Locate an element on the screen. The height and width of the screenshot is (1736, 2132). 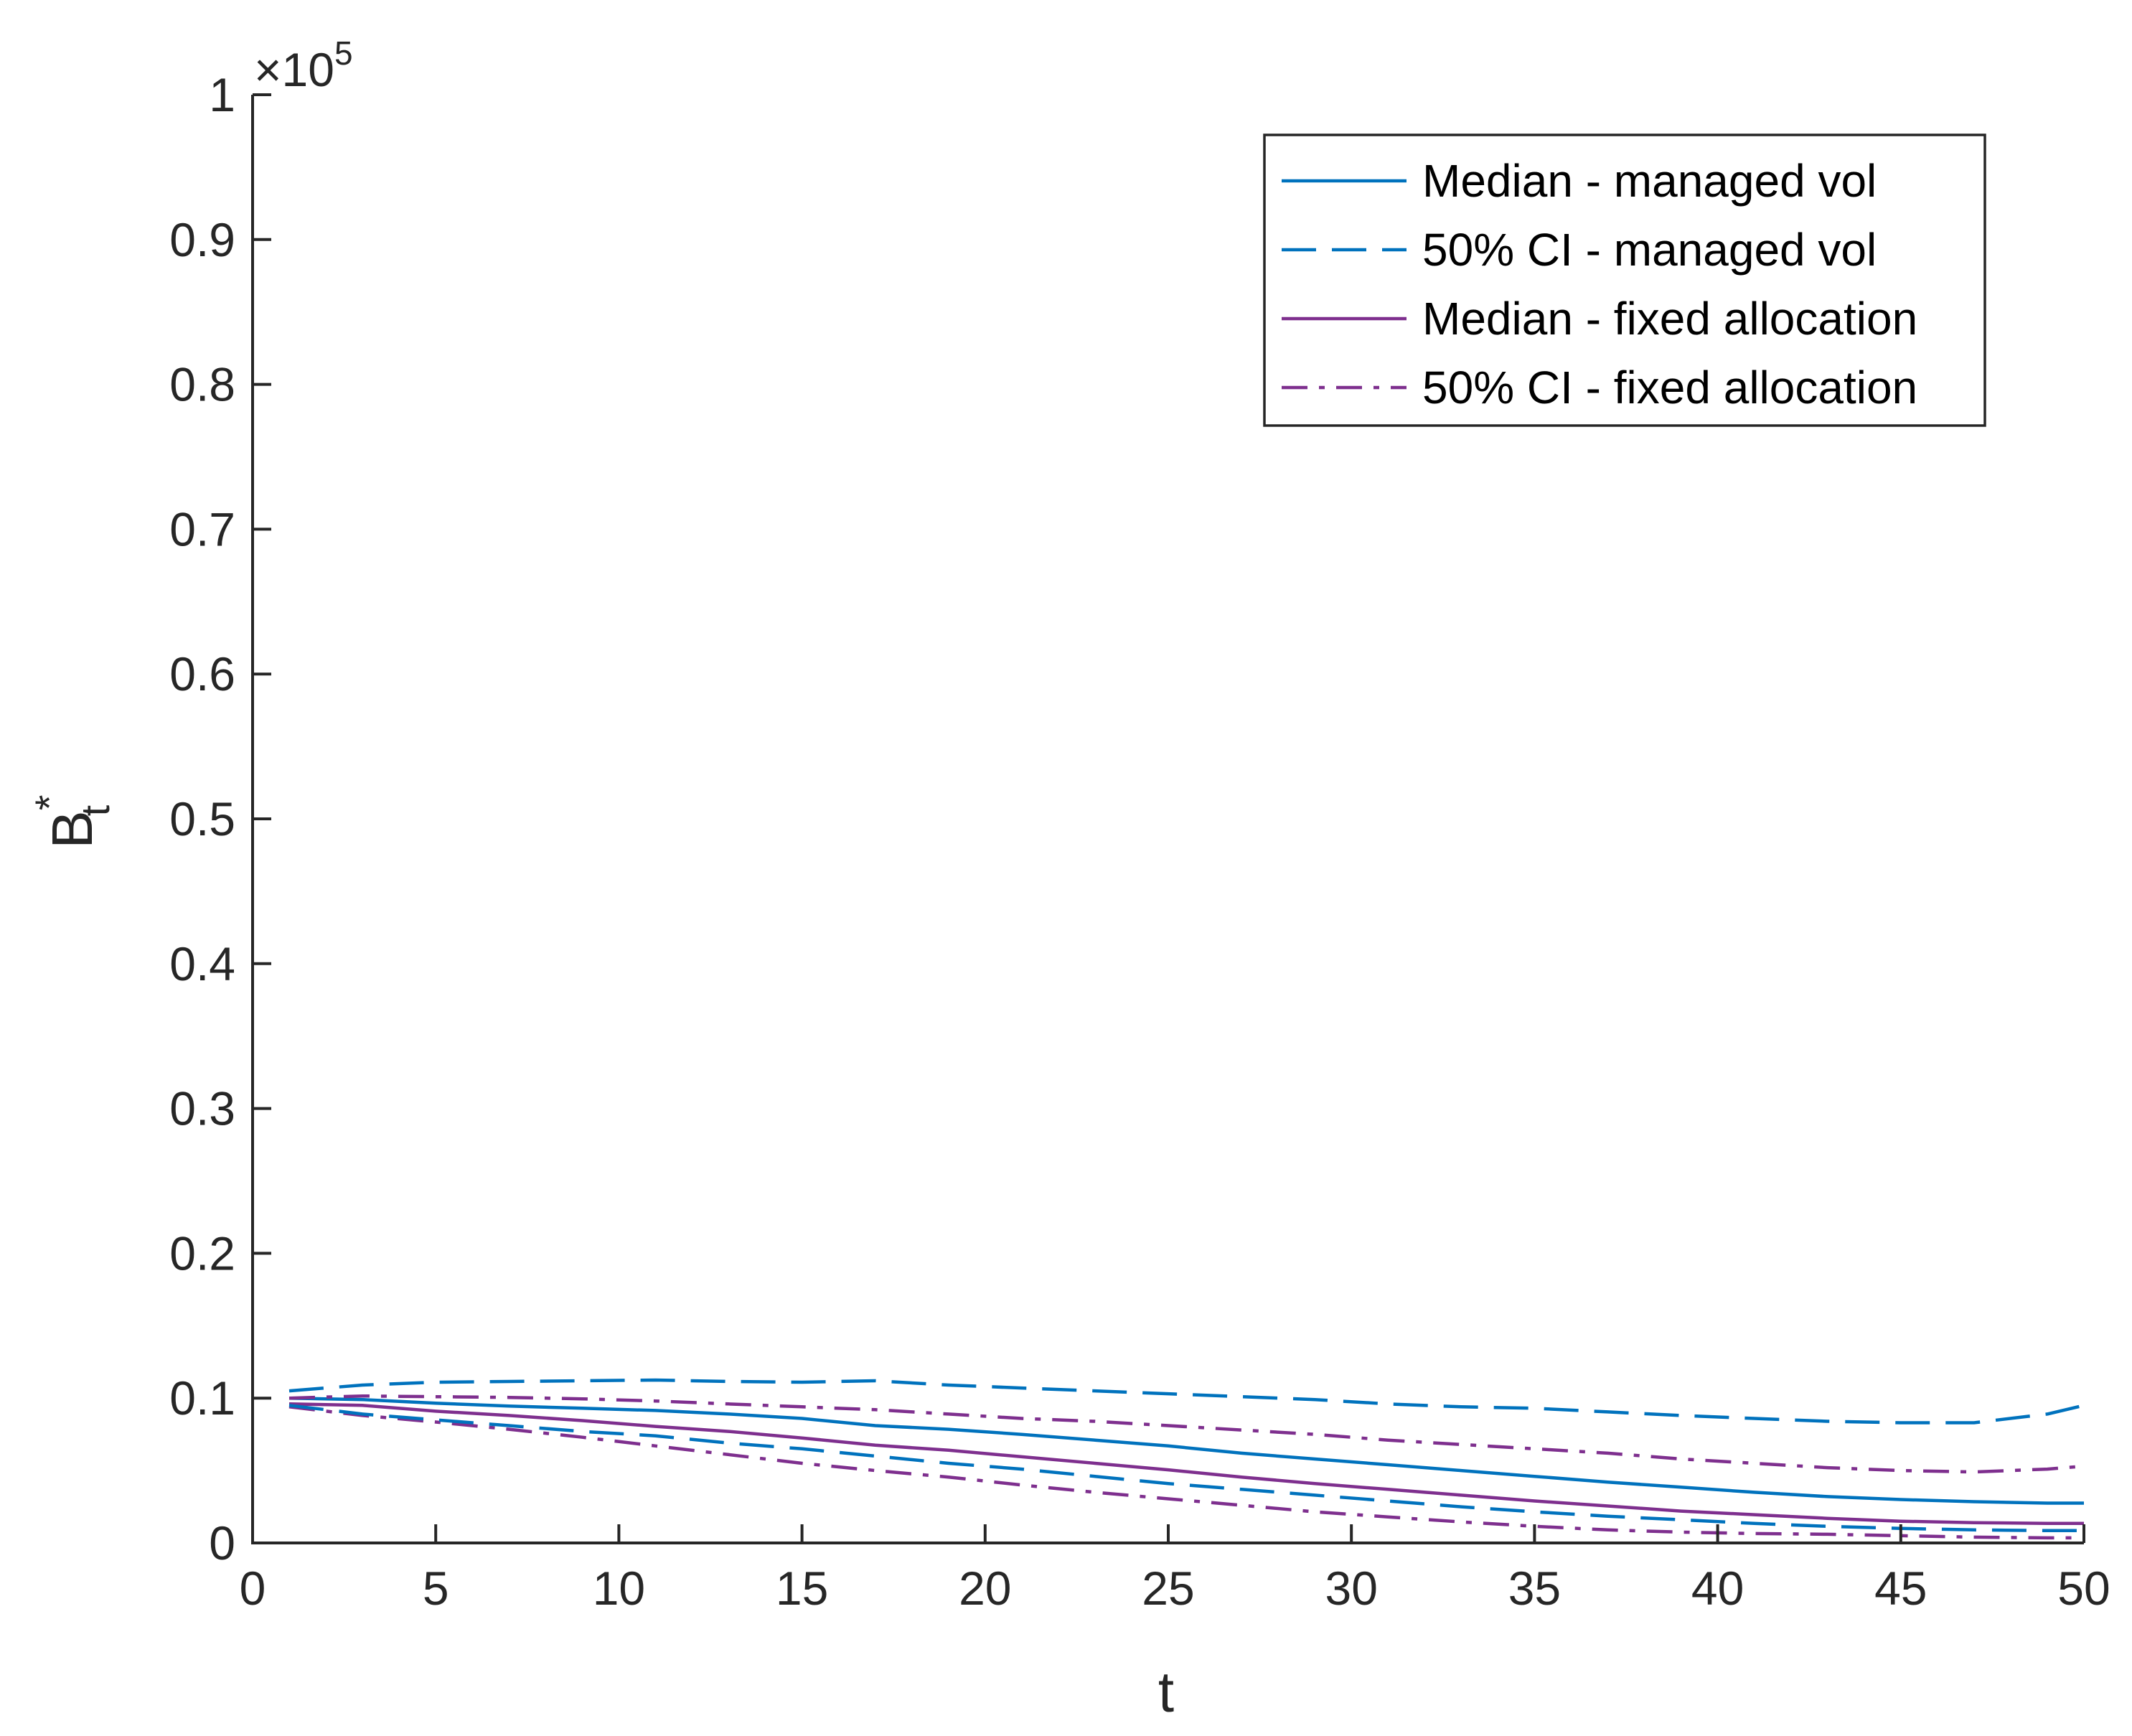
y-tick-label: 0.6 is located at coordinates (202, 673).